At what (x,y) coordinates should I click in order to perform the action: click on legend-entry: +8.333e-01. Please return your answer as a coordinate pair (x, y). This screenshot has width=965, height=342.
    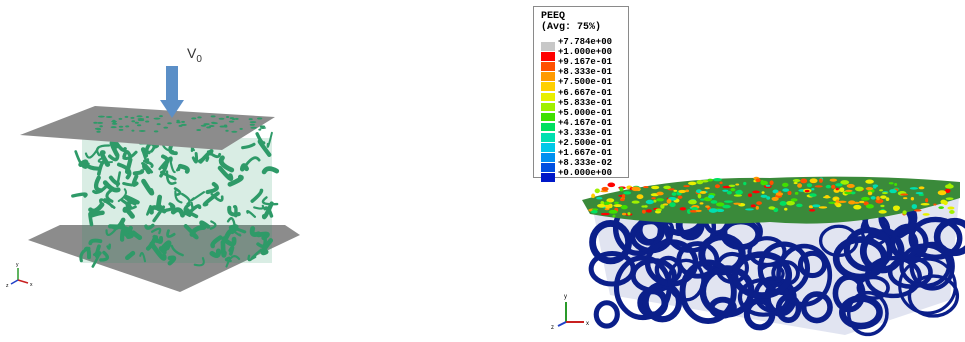
    Looking at the image, I should click on (577, 74).